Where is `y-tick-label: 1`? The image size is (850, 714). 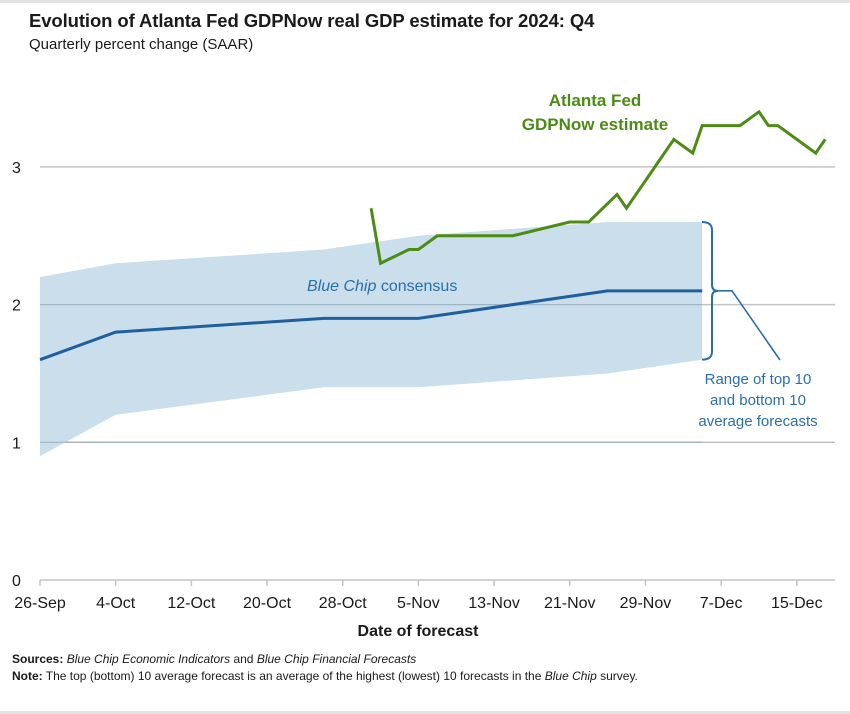 y-tick-label: 1 is located at coordinates (16, 443).